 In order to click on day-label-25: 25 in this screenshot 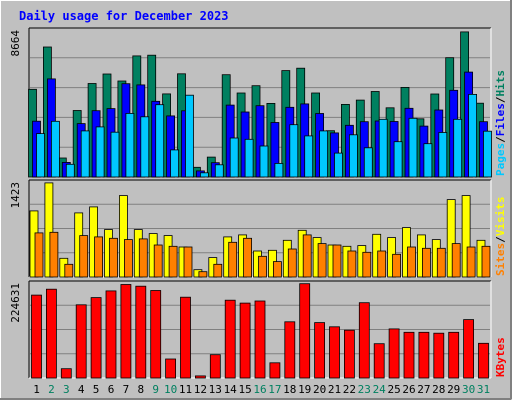, I will do `click(393, 389)`.